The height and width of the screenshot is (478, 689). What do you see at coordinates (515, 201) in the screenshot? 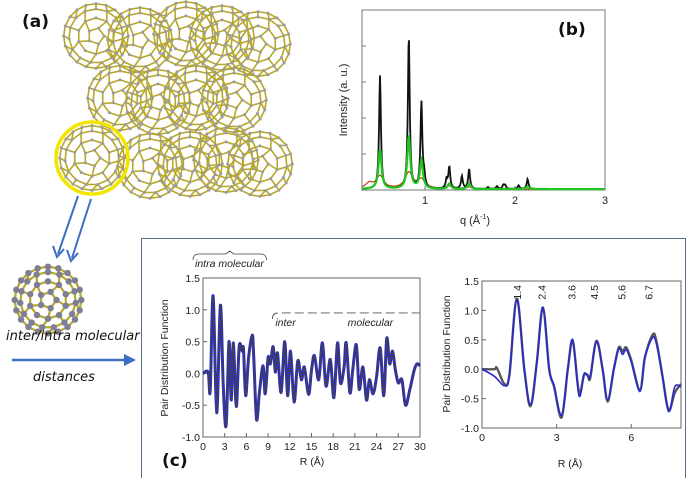
I see `chart-b-xtick-label: 2` at bounding box center [515, 201].